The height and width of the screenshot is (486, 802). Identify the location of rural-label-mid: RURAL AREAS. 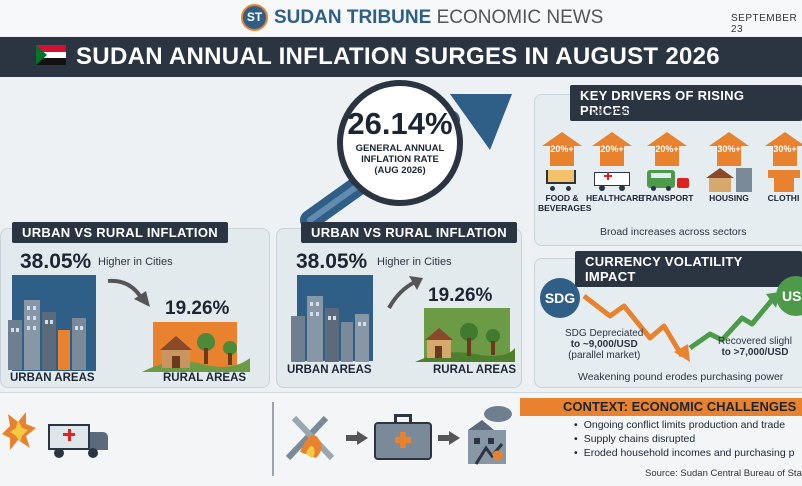
(475, 370).